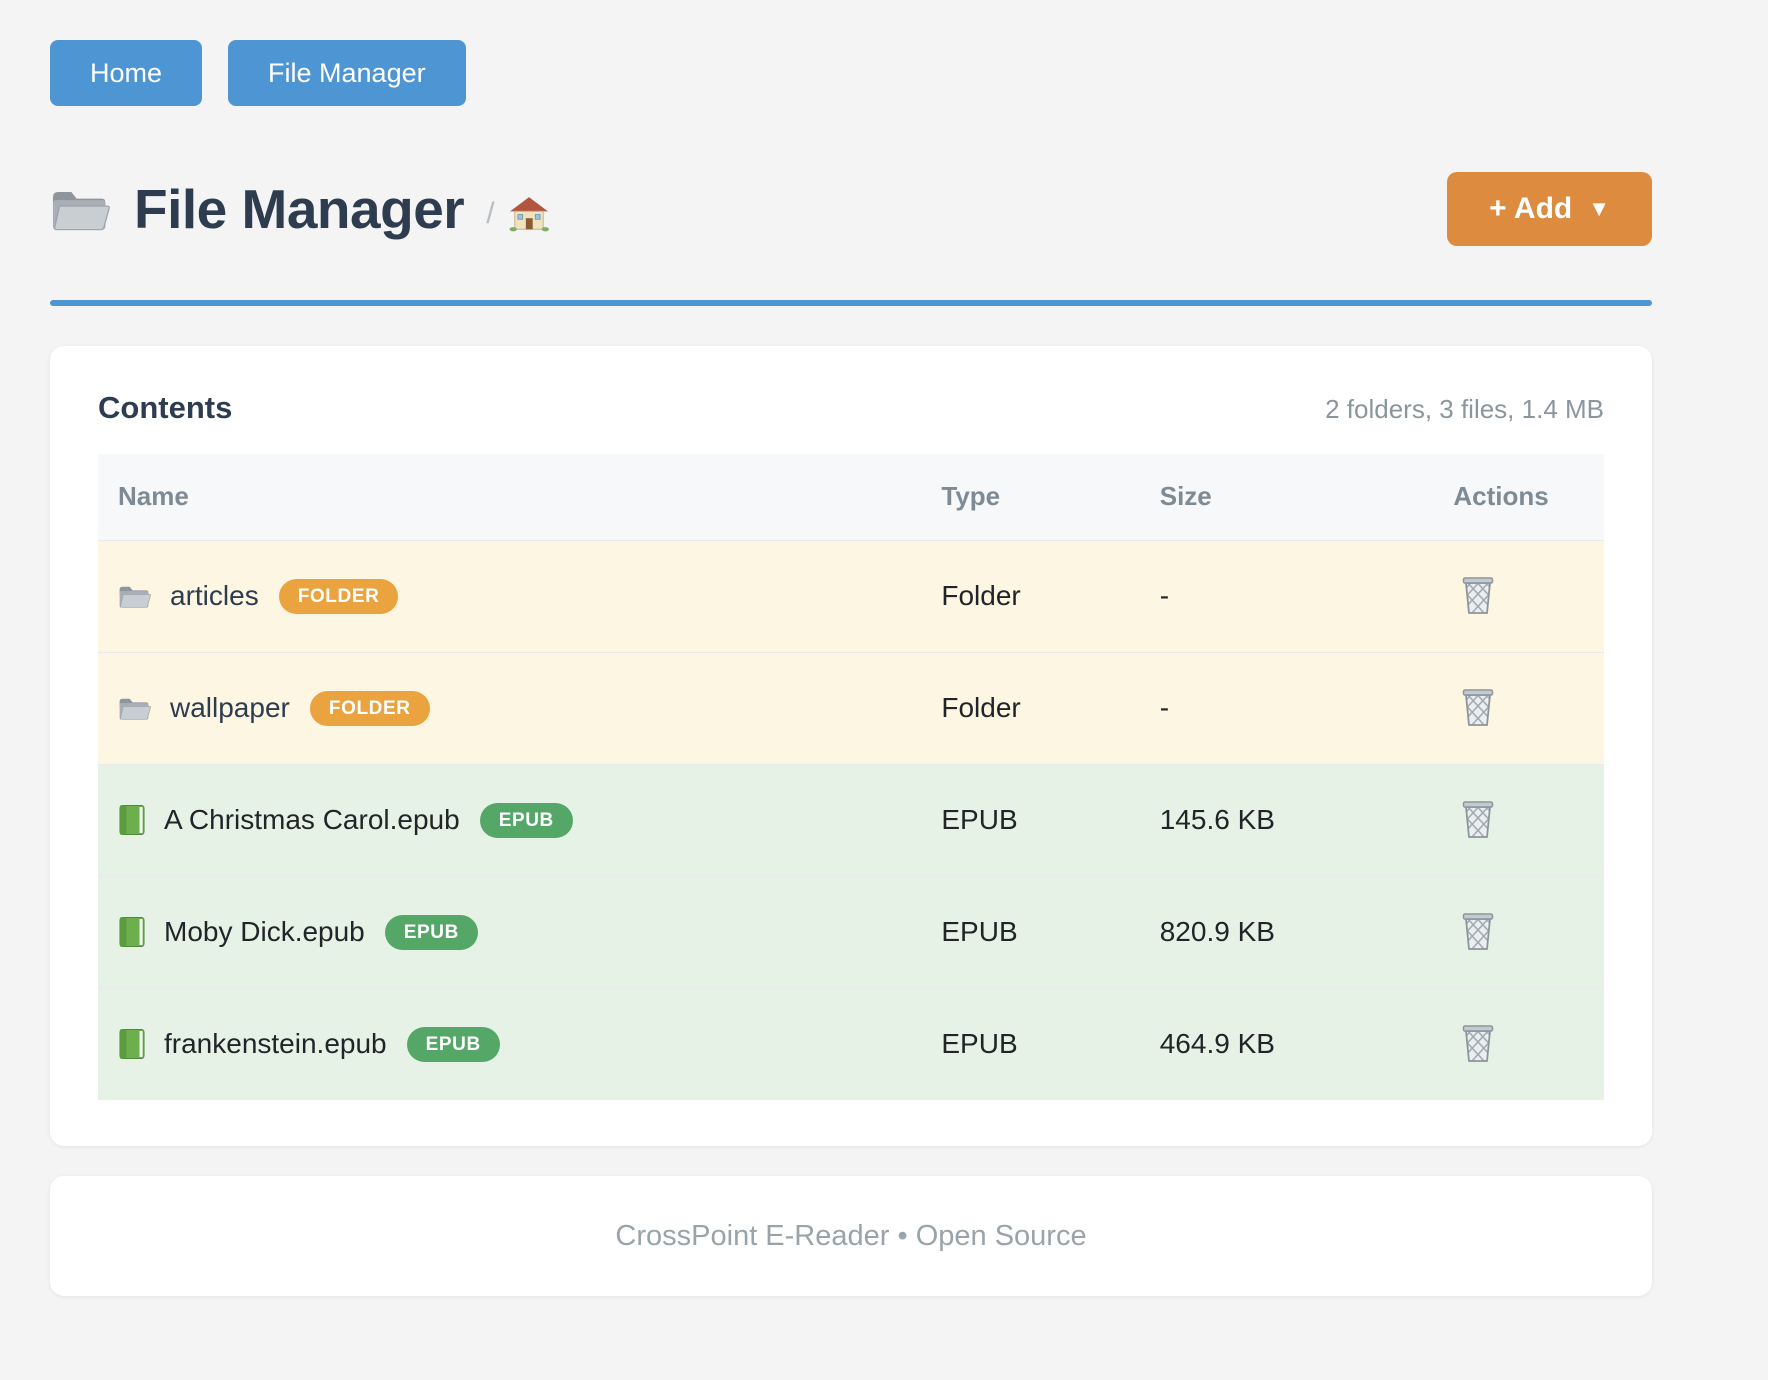 The height and width of the screenshot is (1380, 1768). I want to click on file-size: 820.9 KB, so click(1306, 931).